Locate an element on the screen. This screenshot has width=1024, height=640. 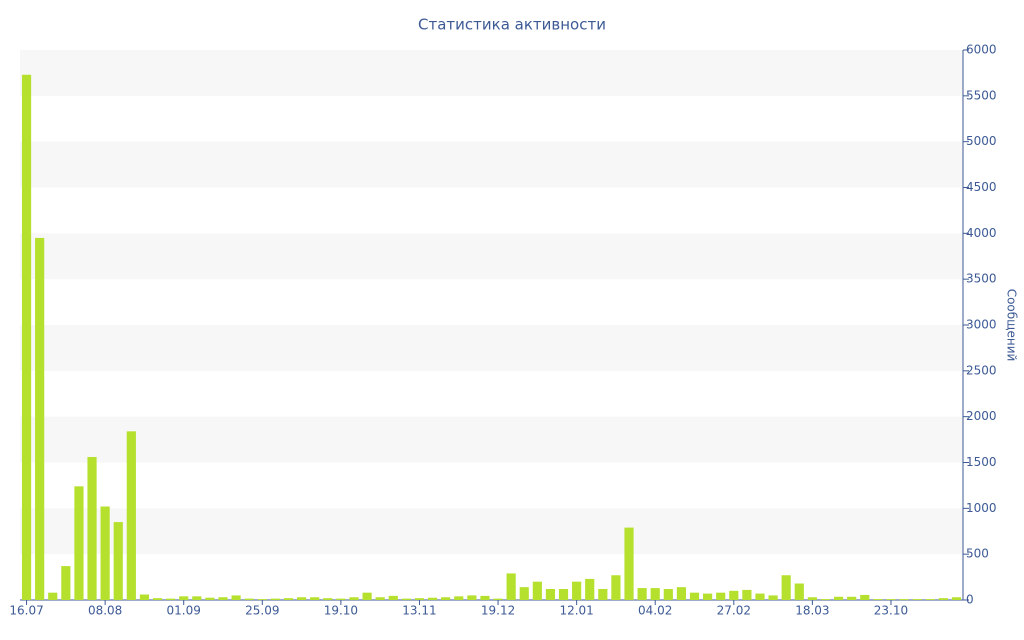
x-tick-label: 27.02 is located at coordinates (734, 611).